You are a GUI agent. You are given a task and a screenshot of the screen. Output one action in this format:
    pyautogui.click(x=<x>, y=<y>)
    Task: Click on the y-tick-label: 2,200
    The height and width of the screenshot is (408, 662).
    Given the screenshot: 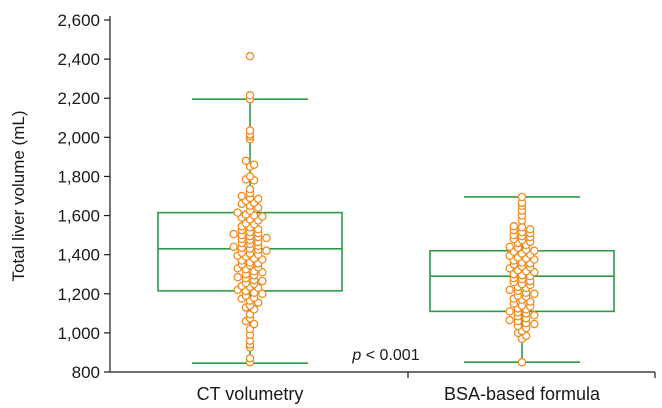 What is the action you would take?
    pyautogui.click(x=78, y=98)
    